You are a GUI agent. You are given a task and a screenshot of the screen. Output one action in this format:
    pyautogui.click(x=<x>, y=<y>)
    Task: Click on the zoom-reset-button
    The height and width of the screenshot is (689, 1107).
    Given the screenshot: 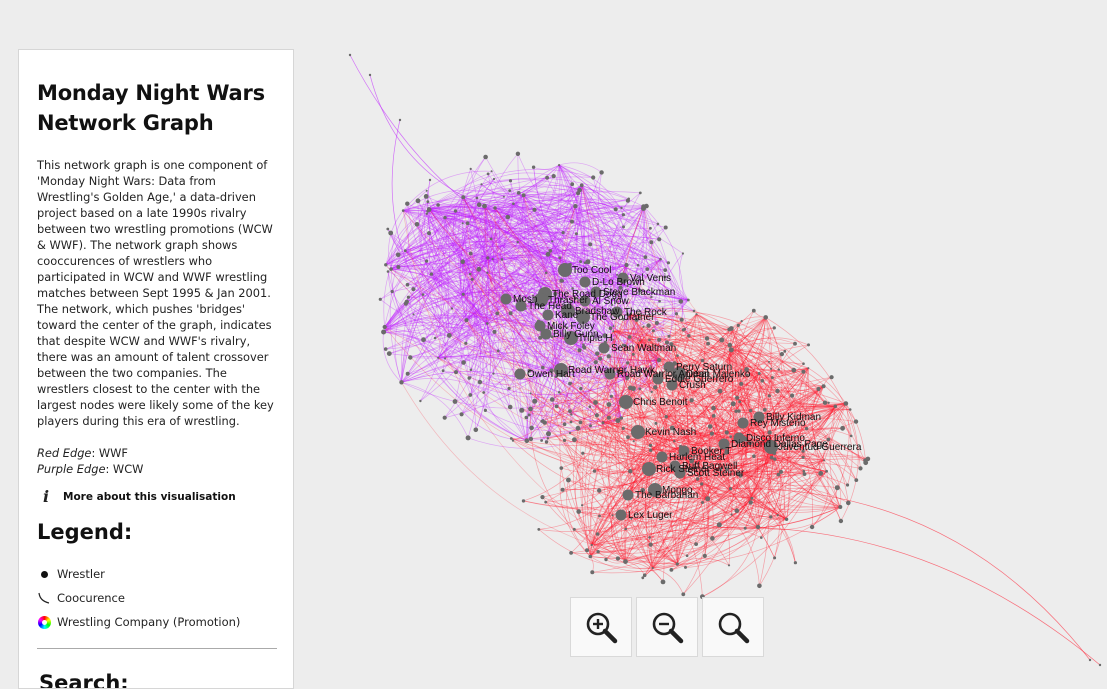 What is the action you would take?
    pyautogui.click(x=733, y=627)
    